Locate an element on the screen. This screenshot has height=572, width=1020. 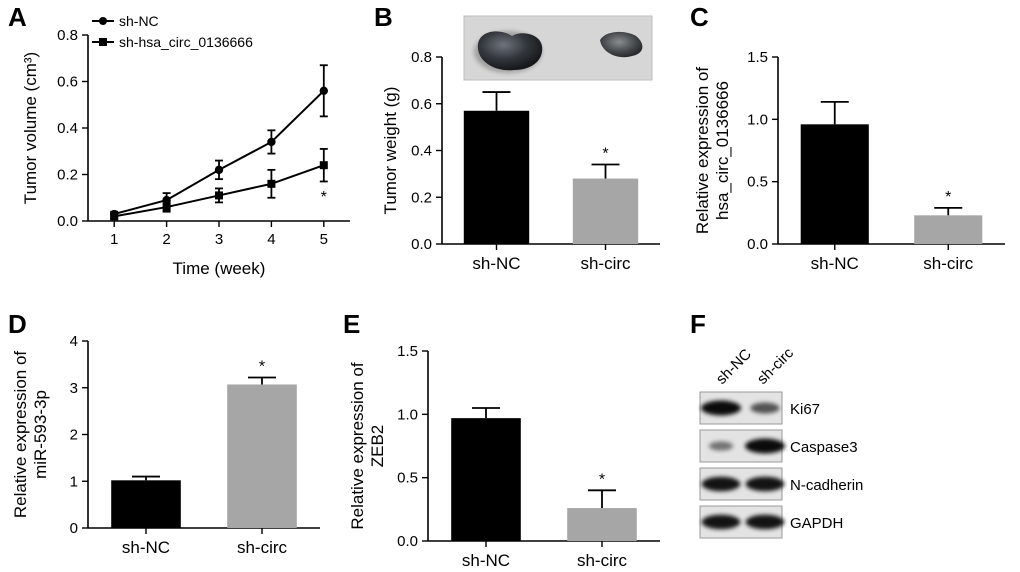
x-tick-label: 5 is located at coordinates (324, 239).